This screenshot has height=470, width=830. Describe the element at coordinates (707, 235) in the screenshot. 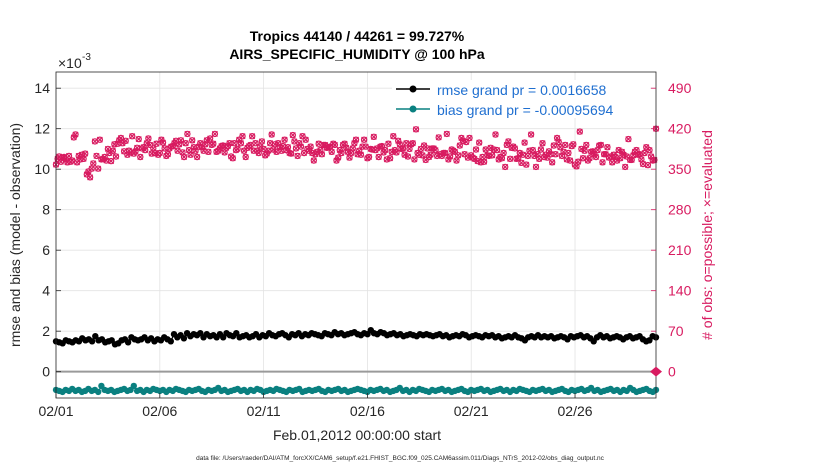

I see `y-axis-right-label: # of obs: o=possible; ×=evaluated` at that location.